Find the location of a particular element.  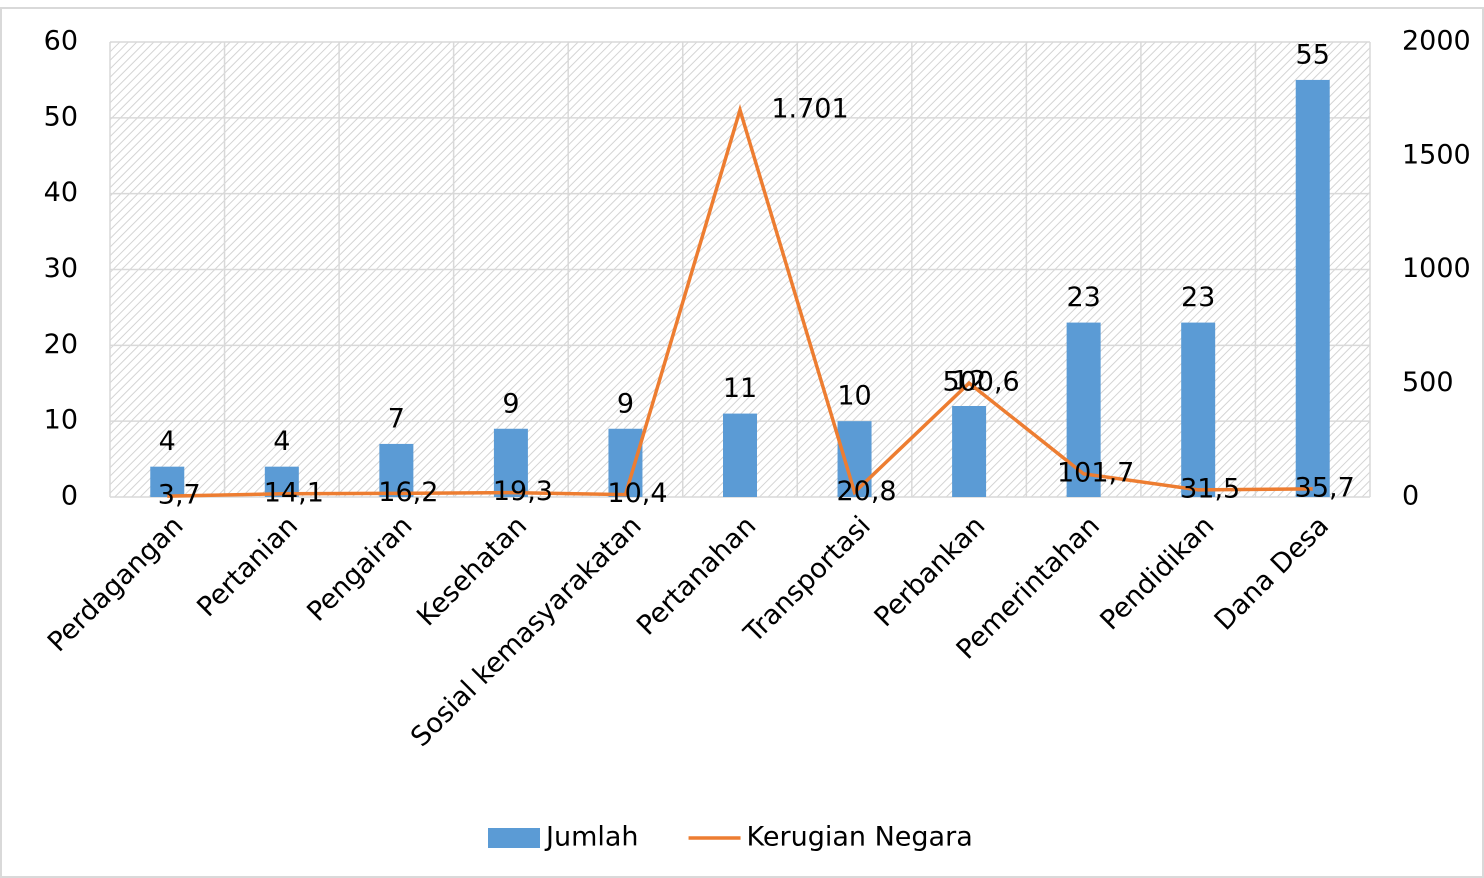

line-value-label: 14,1 is located at coordinates (294, 492).